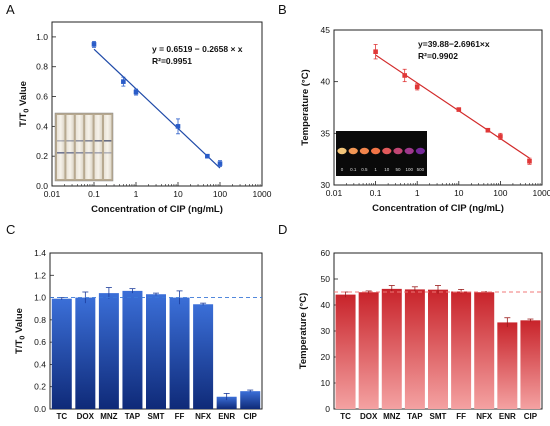  I want to click on a-fit-line, so click(157, 108).